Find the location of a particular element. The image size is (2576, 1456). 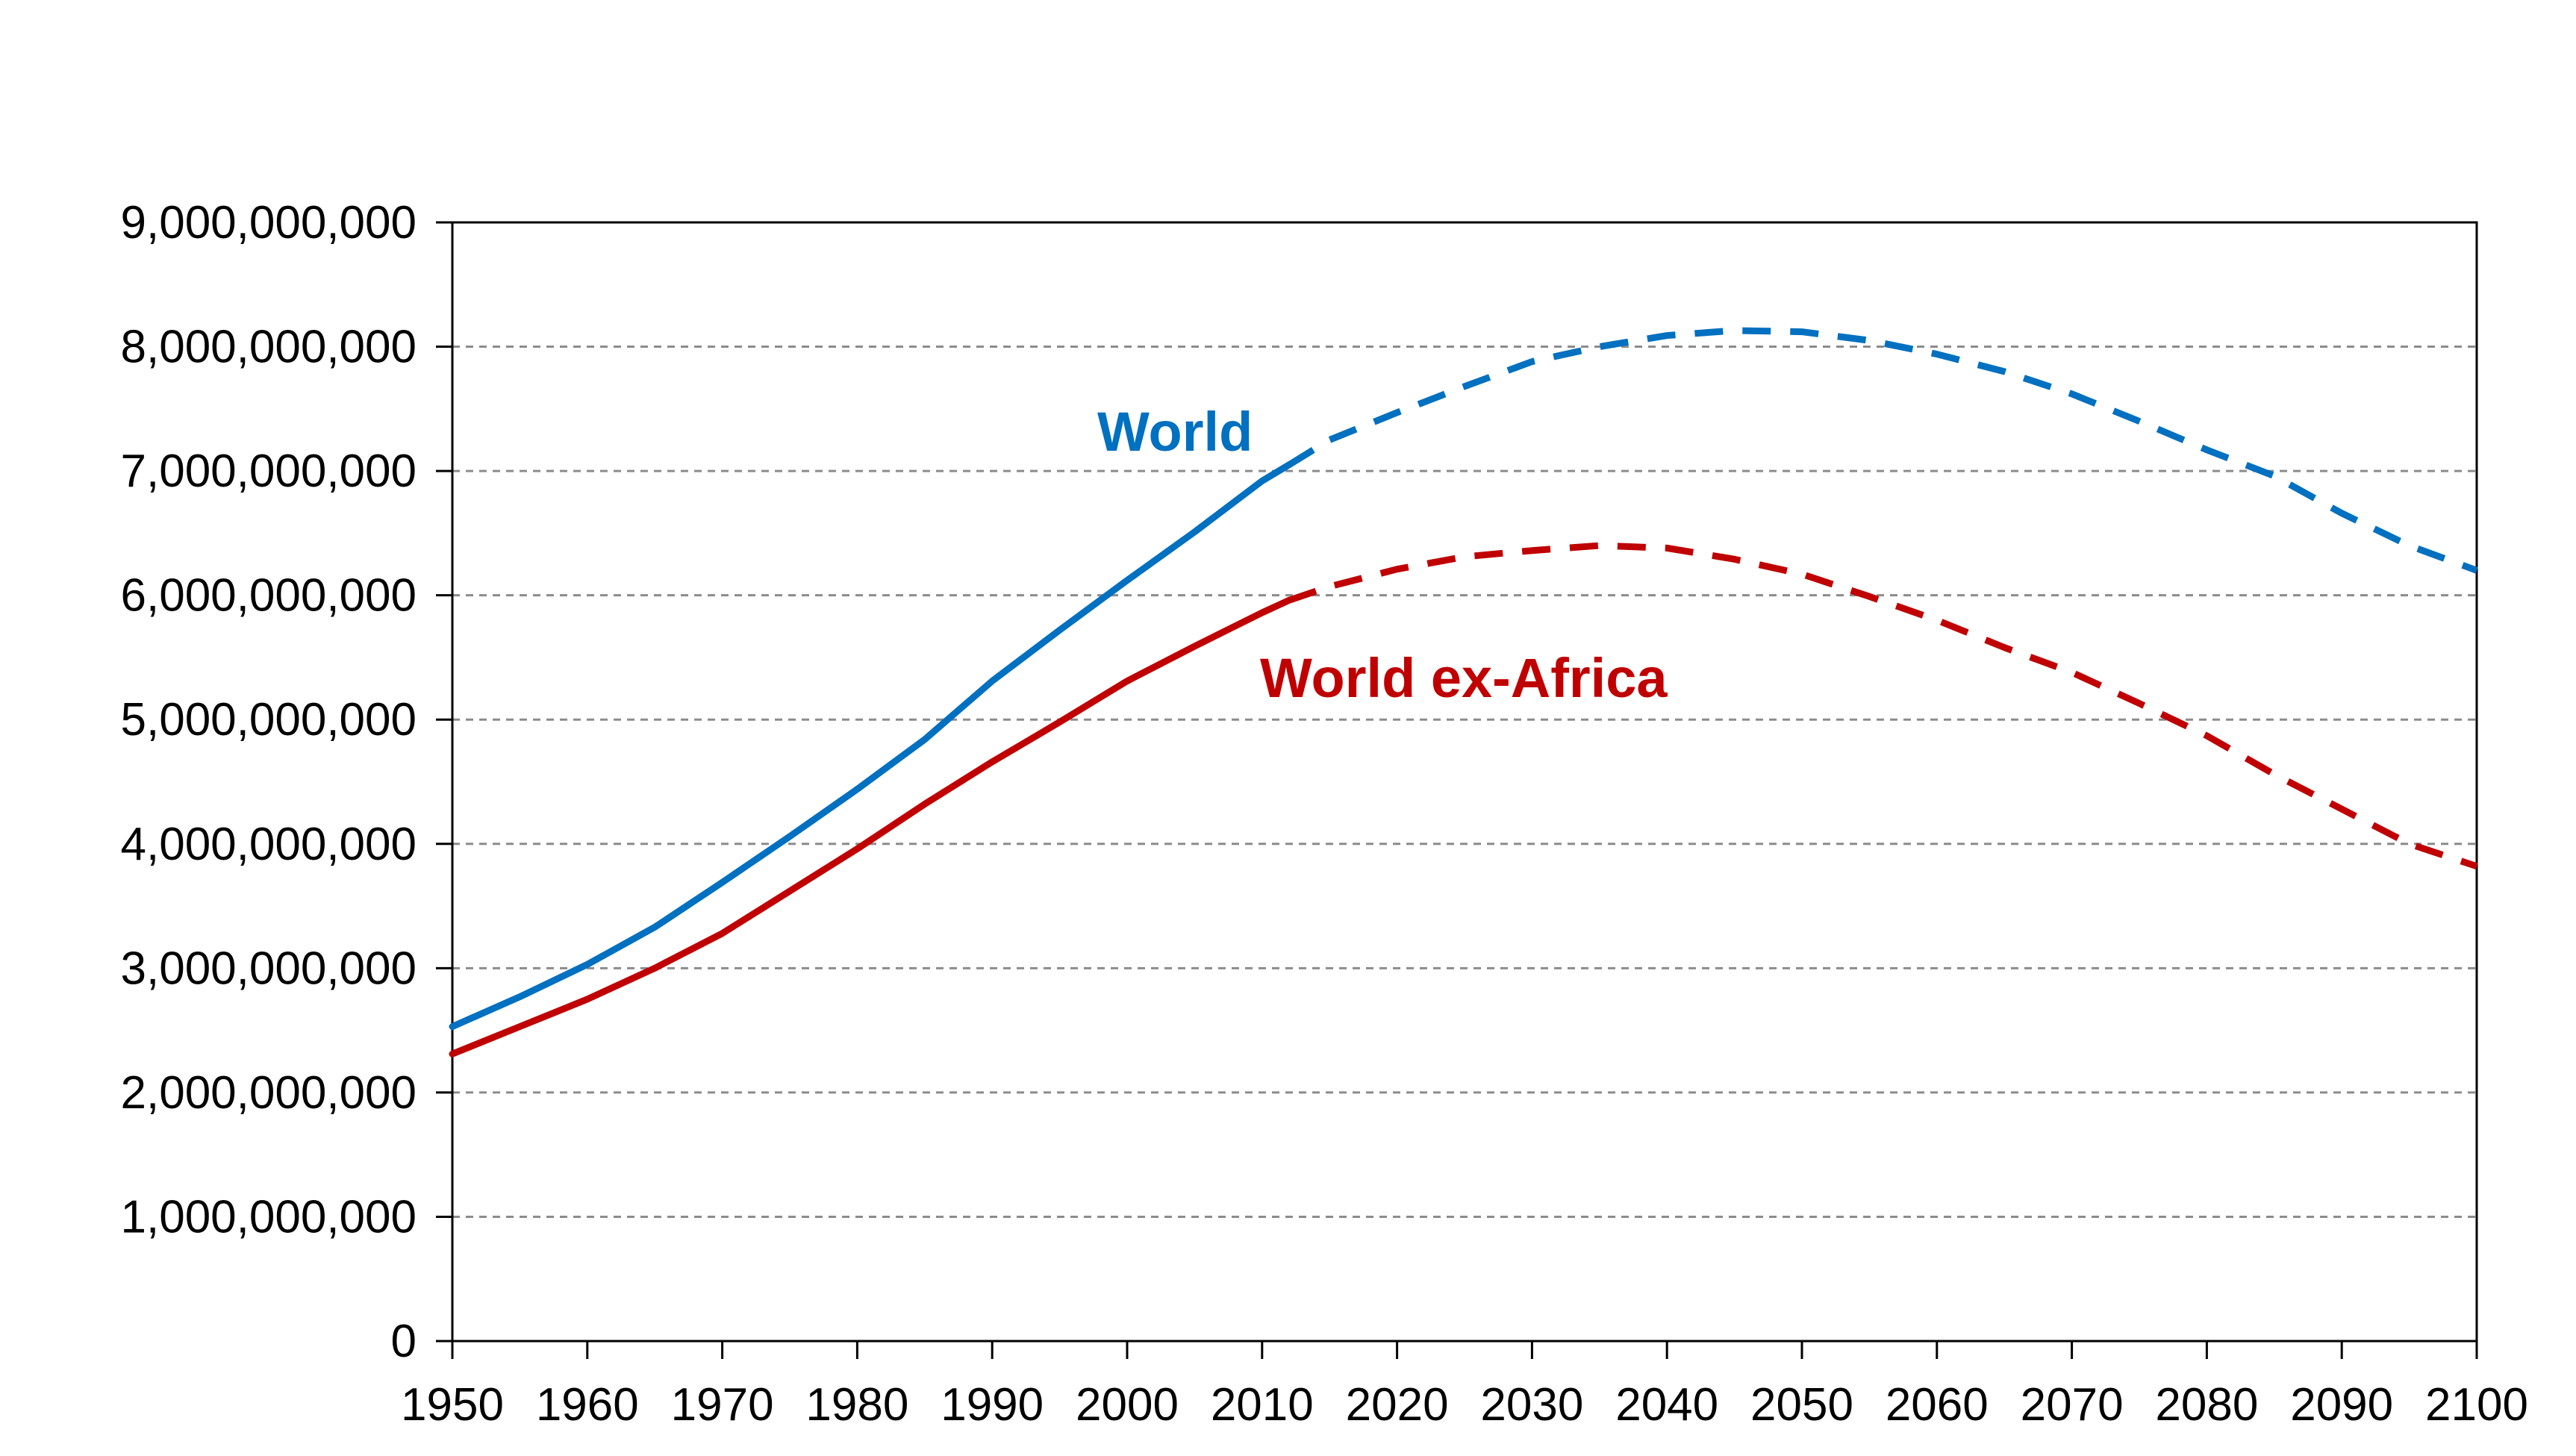

y-tick-label: 2,000,000,000 is located at coordinates (269, 1093).